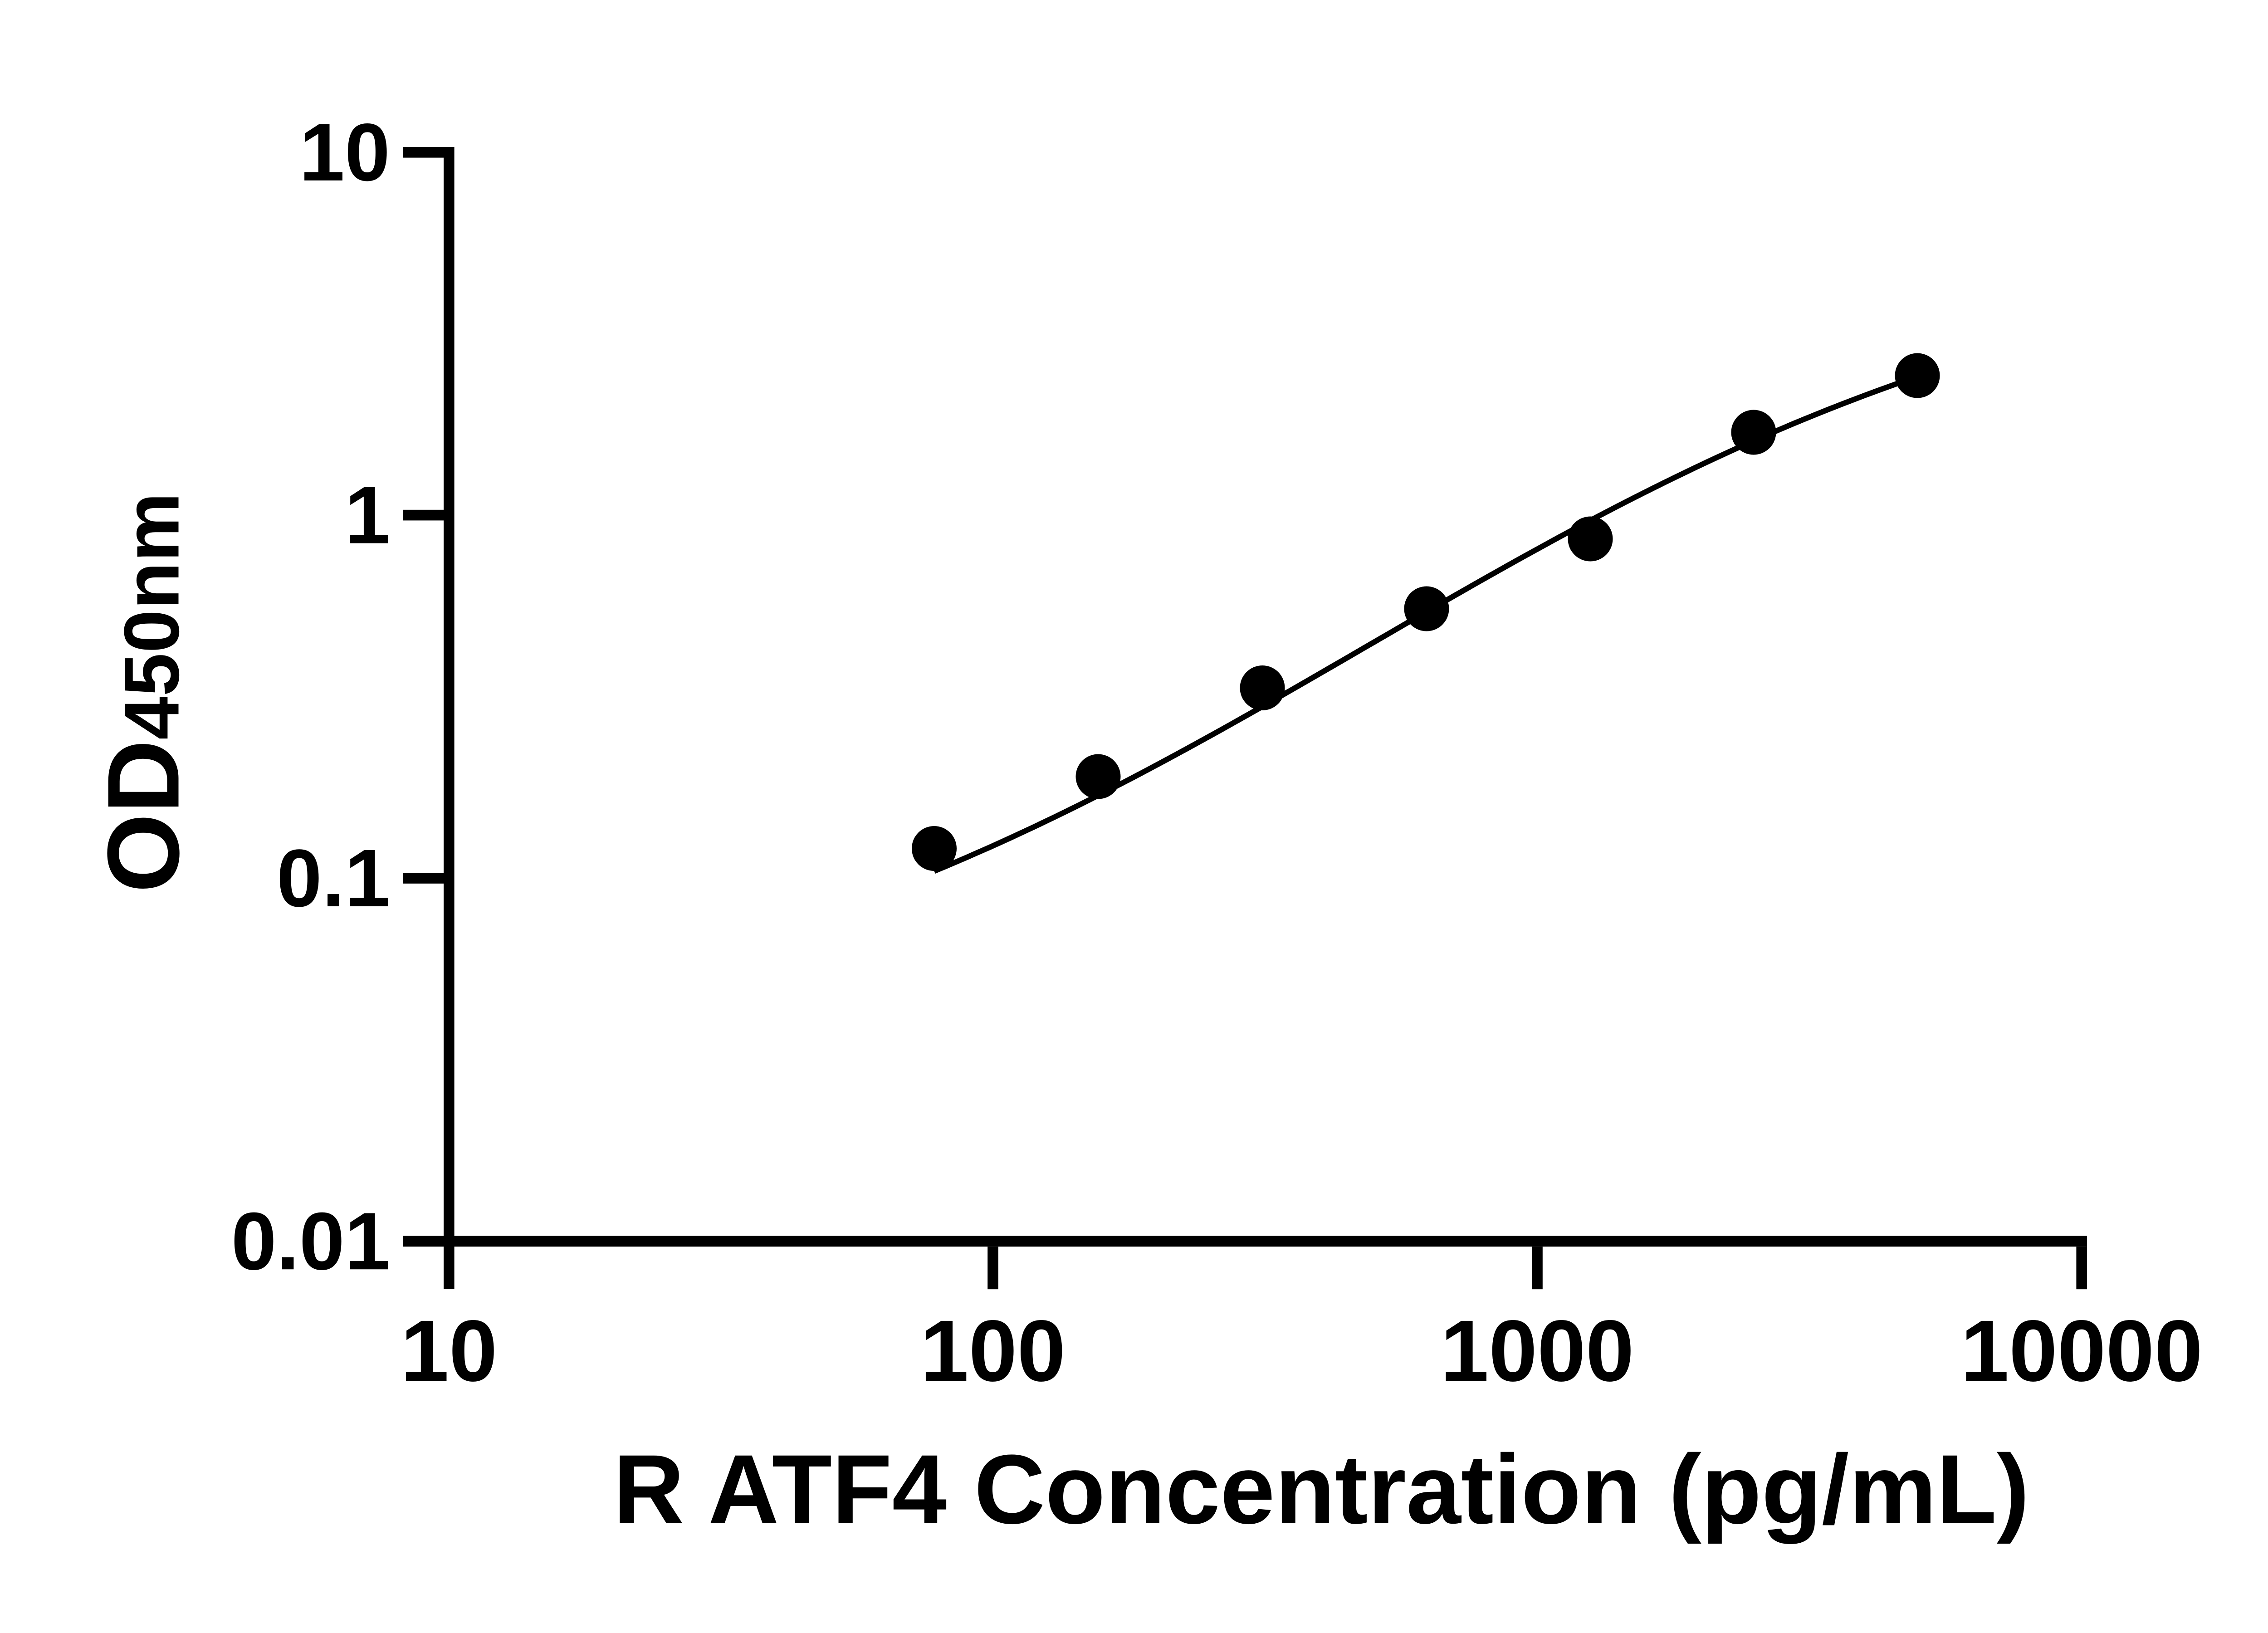 The image size is (2268, 1633). What do you see at coordinates (993, 1350) in the screenshot?
I see `svg-text: 100` at bounding box center [993, 1350].